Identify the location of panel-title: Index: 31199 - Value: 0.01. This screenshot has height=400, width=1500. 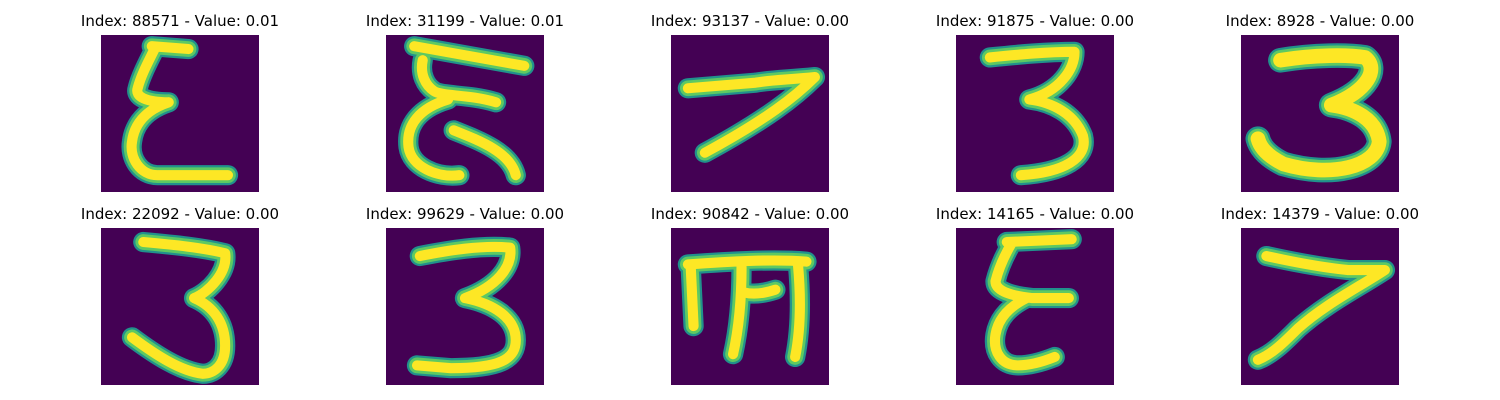
(465, 21).